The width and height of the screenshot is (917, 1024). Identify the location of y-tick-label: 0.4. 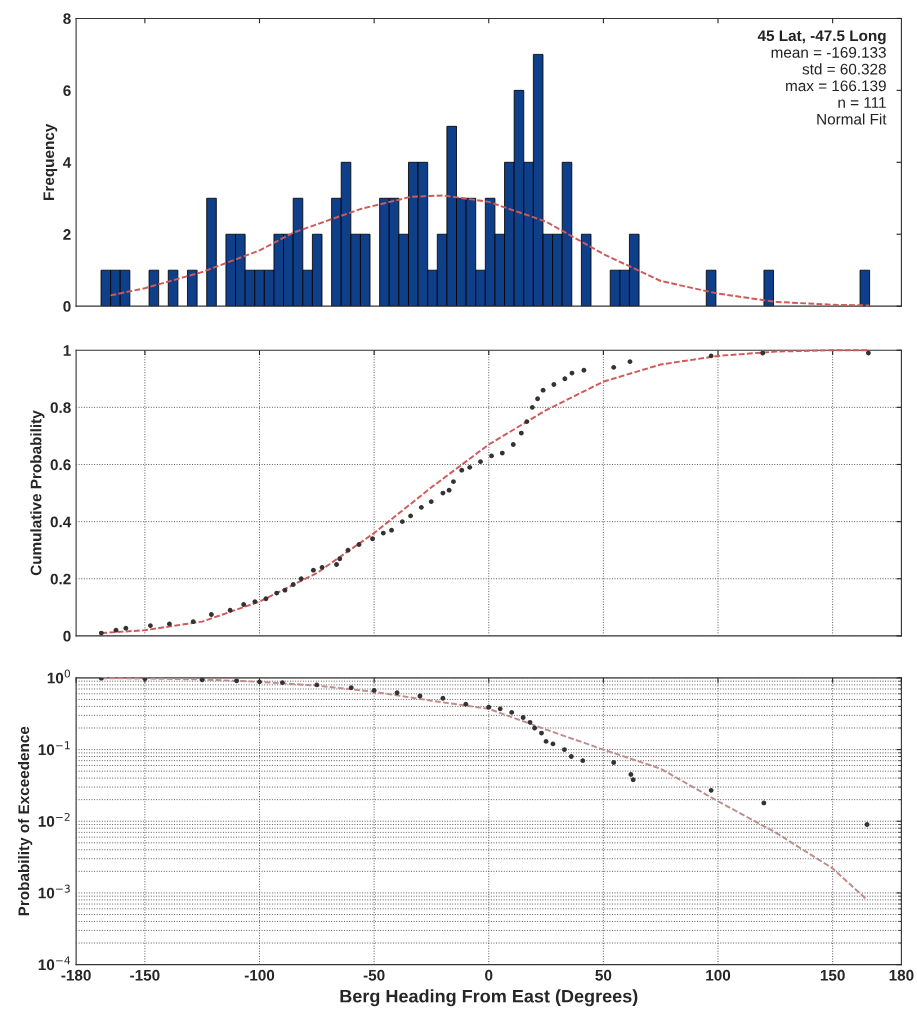
(61, 522).